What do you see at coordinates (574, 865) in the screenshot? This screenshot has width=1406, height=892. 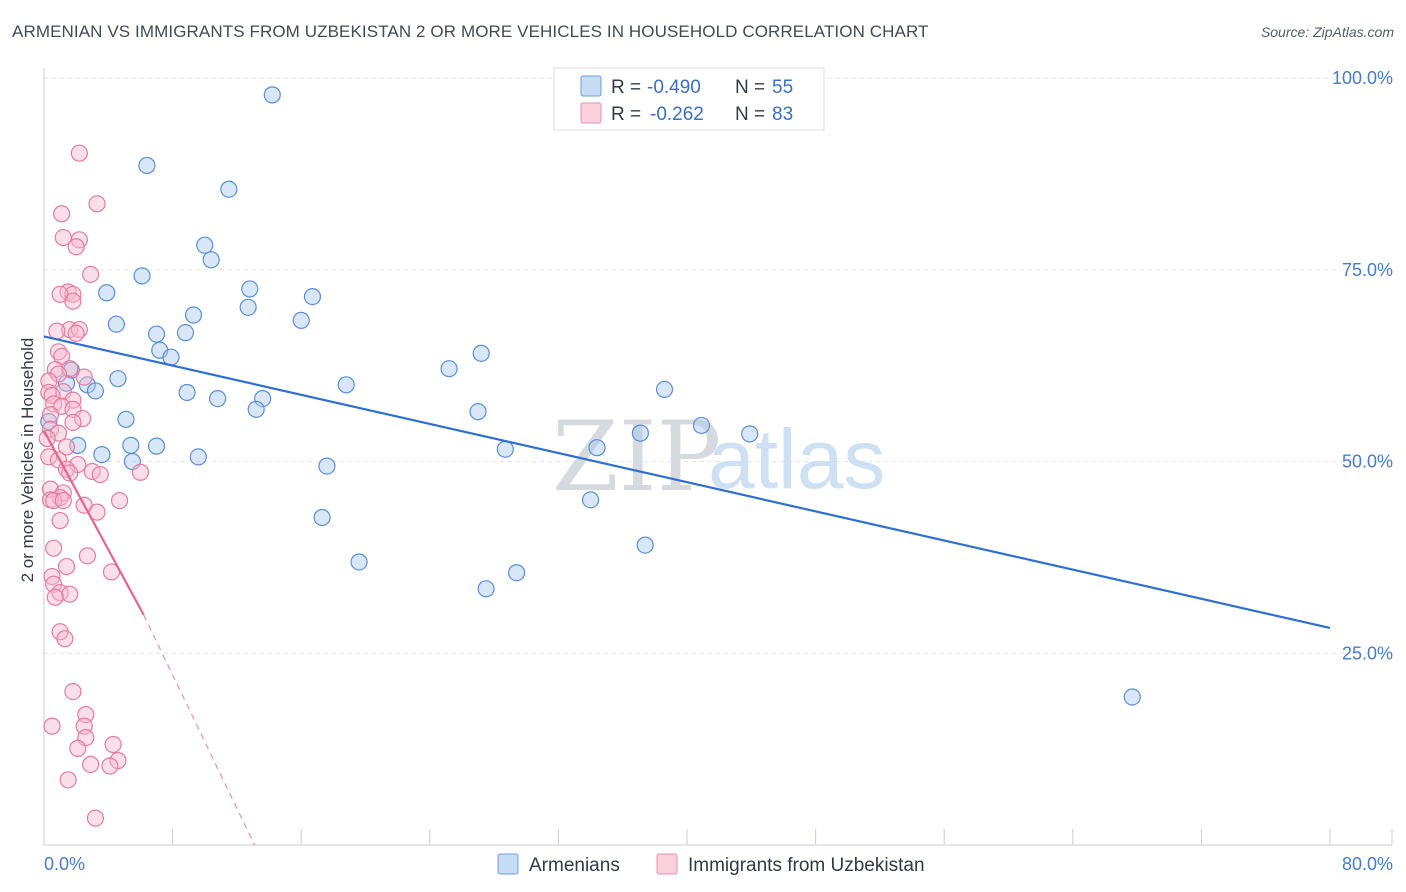 I see `bottom-legend-armenians: Armenians` at bounding box center [574, 865].